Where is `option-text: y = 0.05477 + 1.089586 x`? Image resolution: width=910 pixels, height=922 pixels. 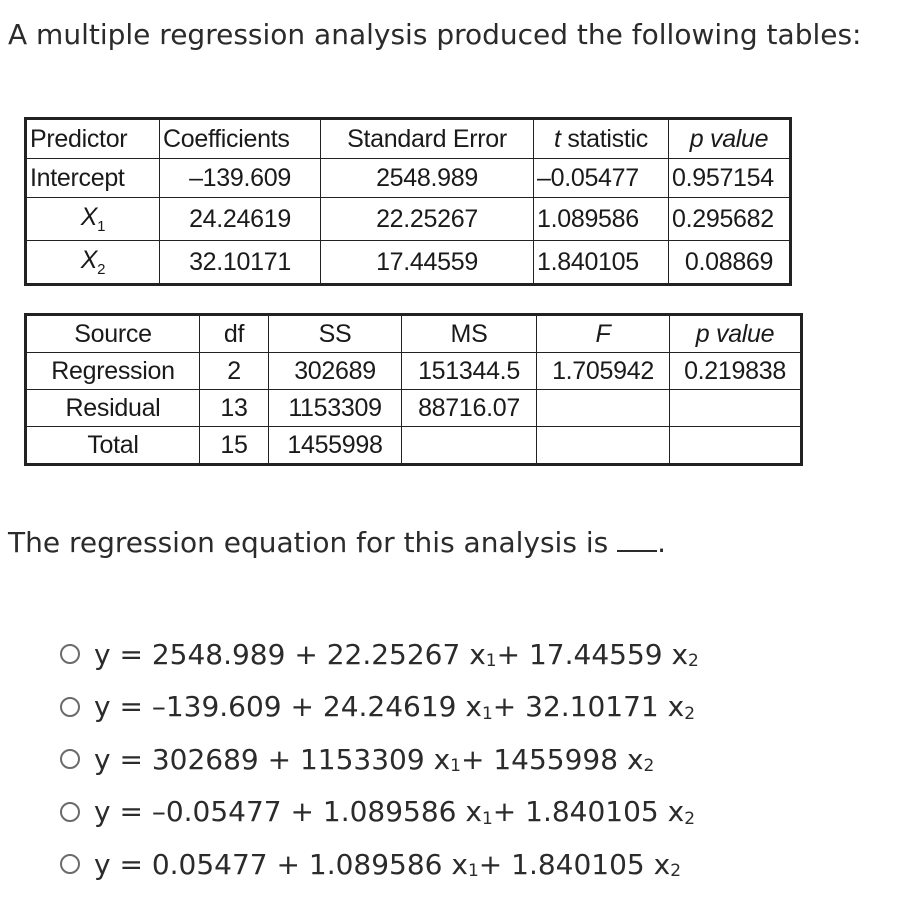
option-text: y = 0.05477 + 1.089586 x is located at coordinates (281, 864).